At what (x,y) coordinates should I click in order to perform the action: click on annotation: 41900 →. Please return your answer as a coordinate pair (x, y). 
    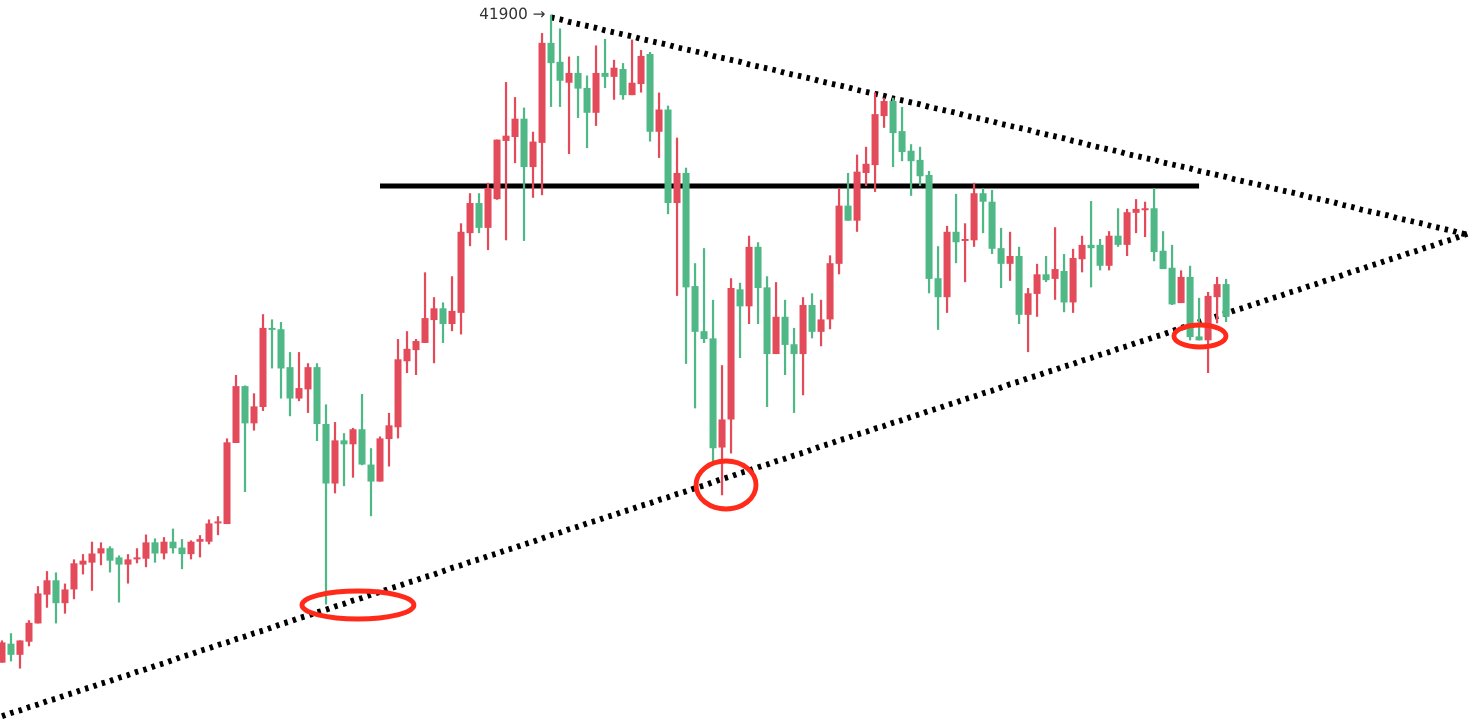
    Looking at the image, I should click on (512, 13).